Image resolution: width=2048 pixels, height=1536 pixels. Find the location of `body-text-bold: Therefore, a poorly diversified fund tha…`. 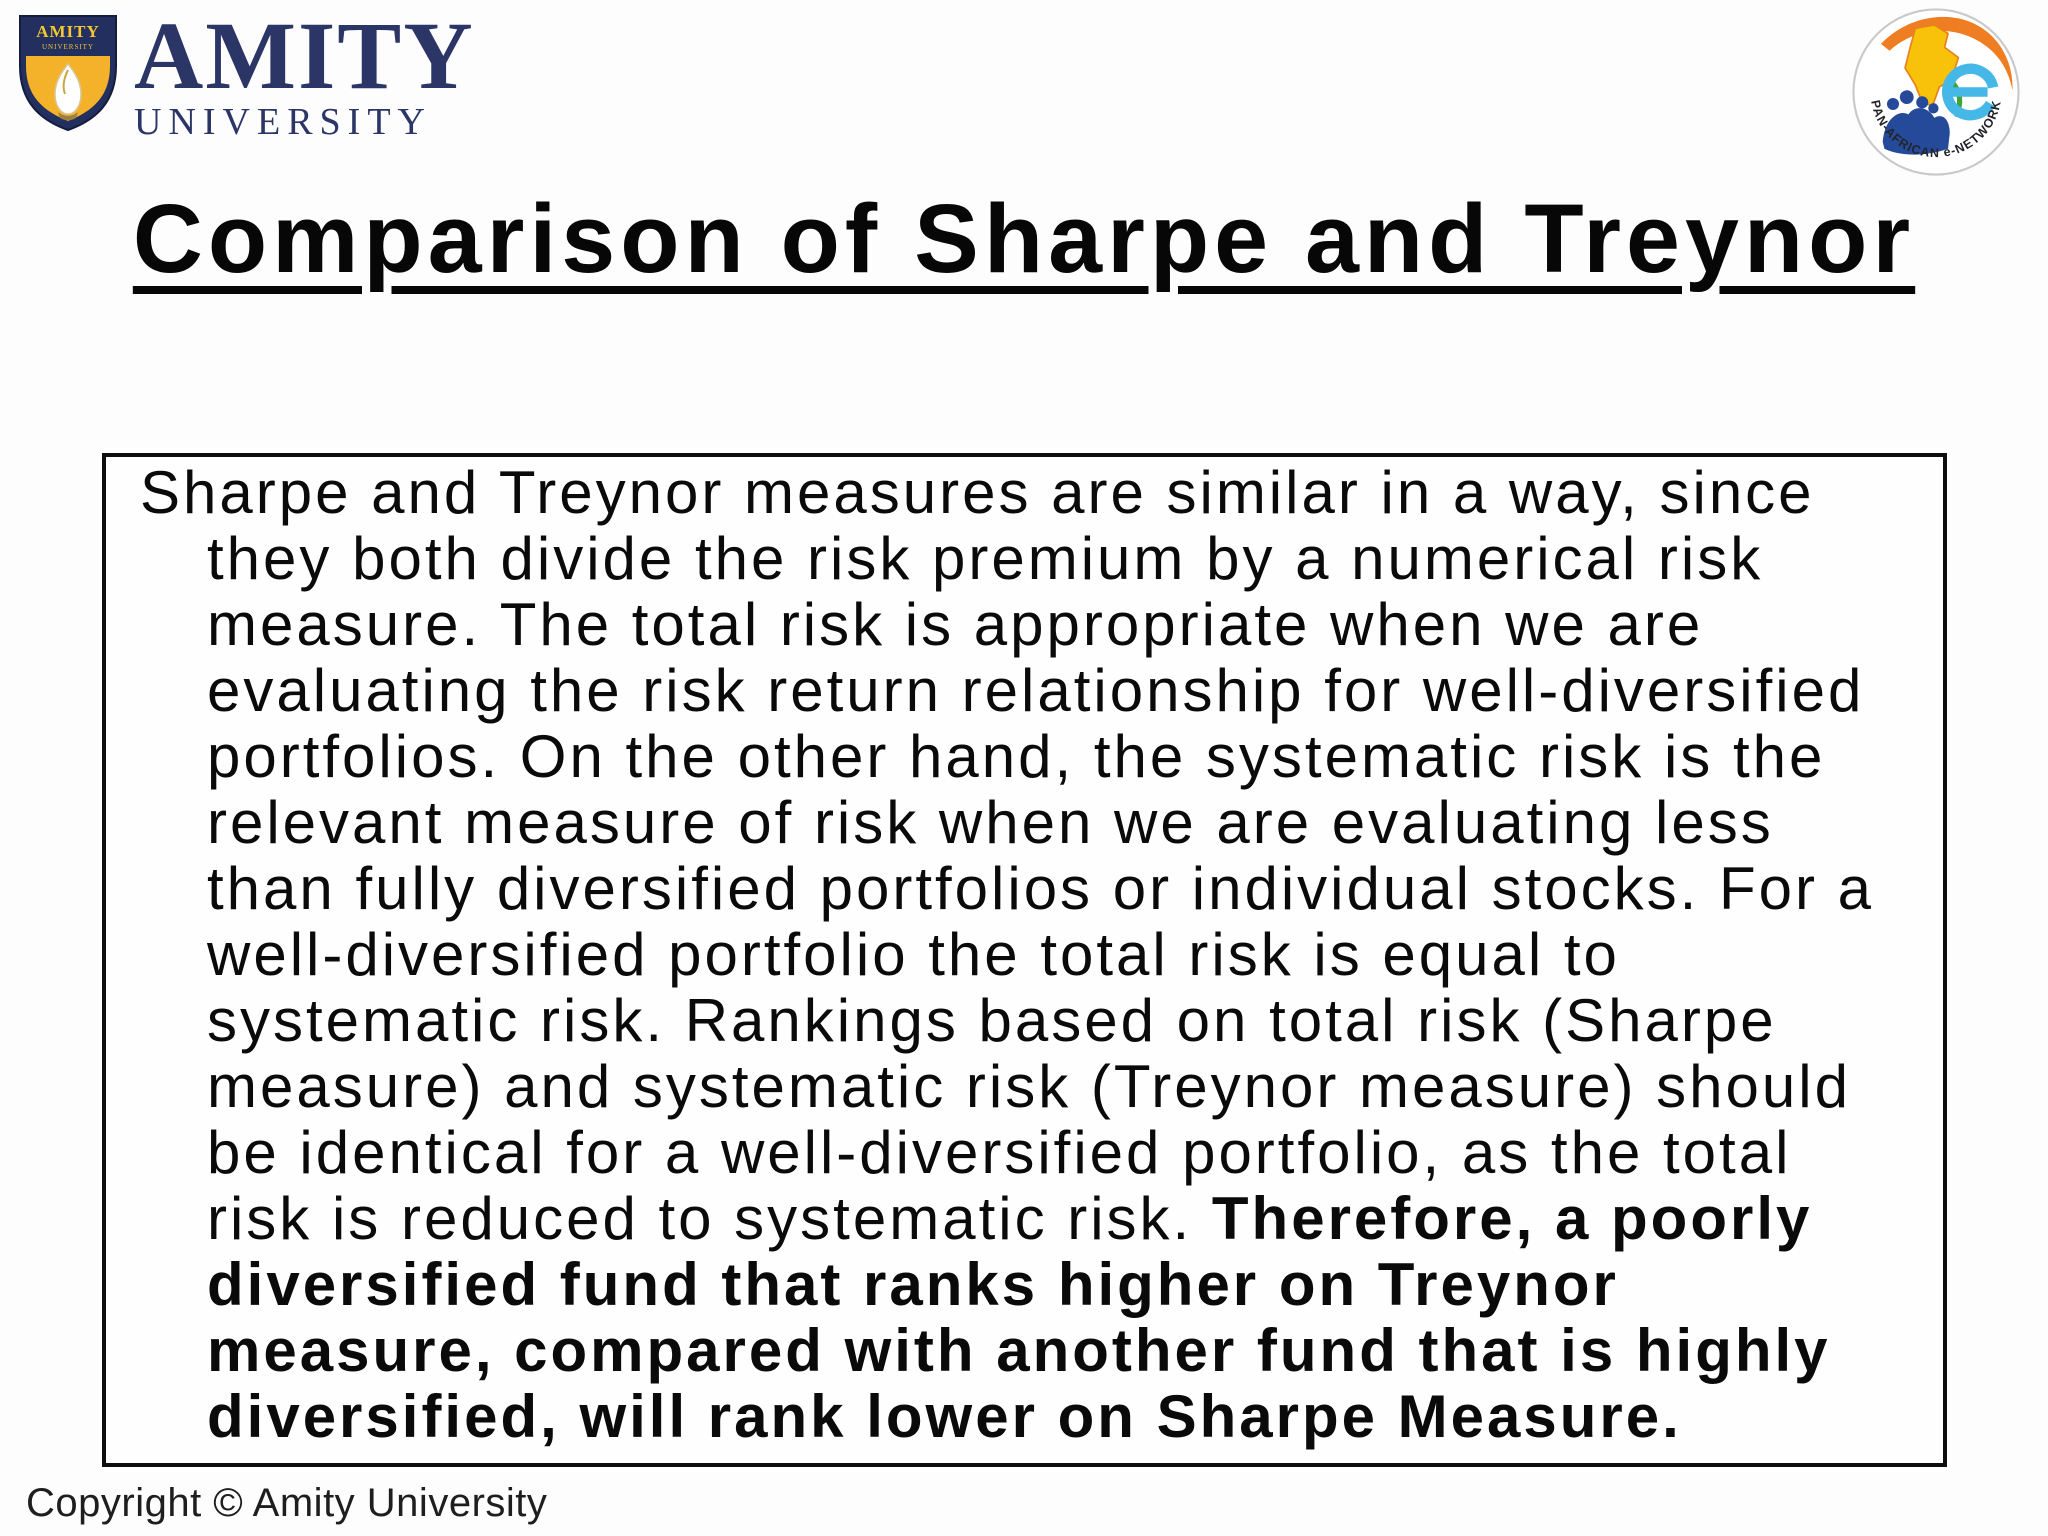

body-text-bold: Therefore, a poorly diversified fund tha… is located at coordinates (1019, 1317).